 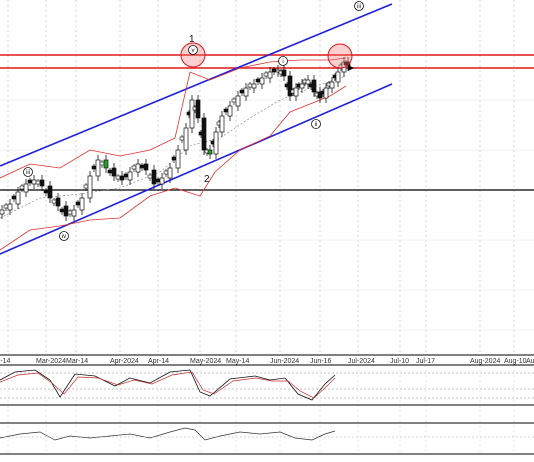 I want to click on x-tick-label: May-14, so click(x=237, y=361).